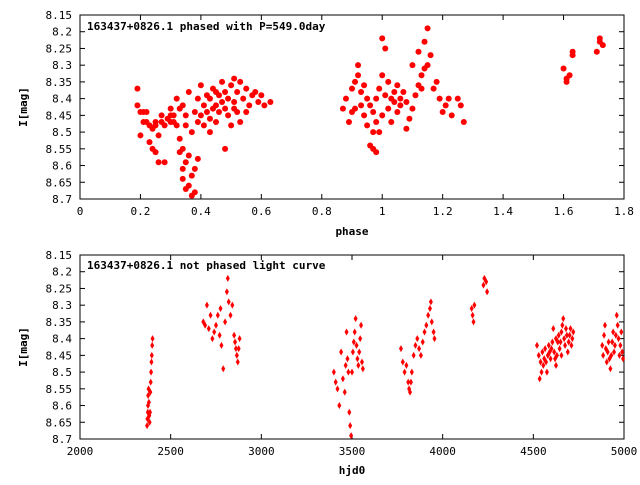  I want to click on x-tick-label: 1.8, so click(624, 211).